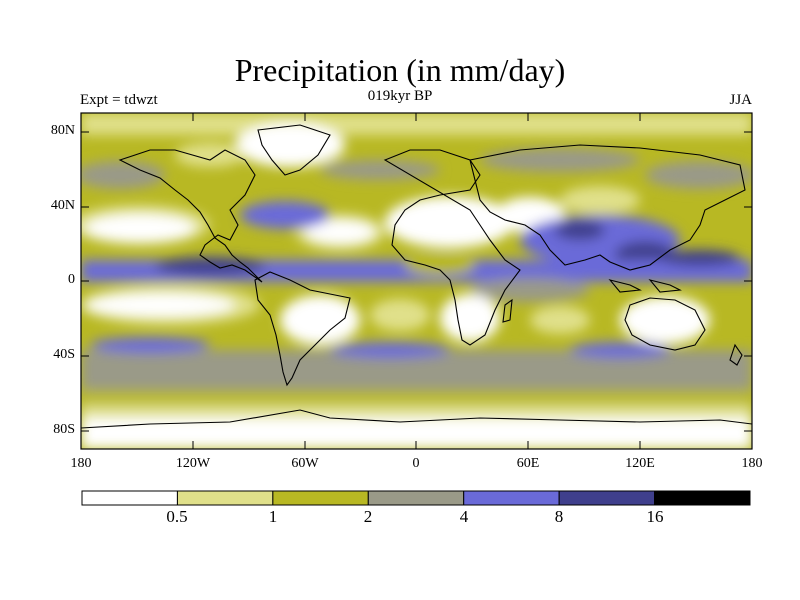 This screenshot has height=600, width=800. Describe the element at coordinates (64, 429) in the screenshot. I see `lat-label-80s: 80S` at that location.